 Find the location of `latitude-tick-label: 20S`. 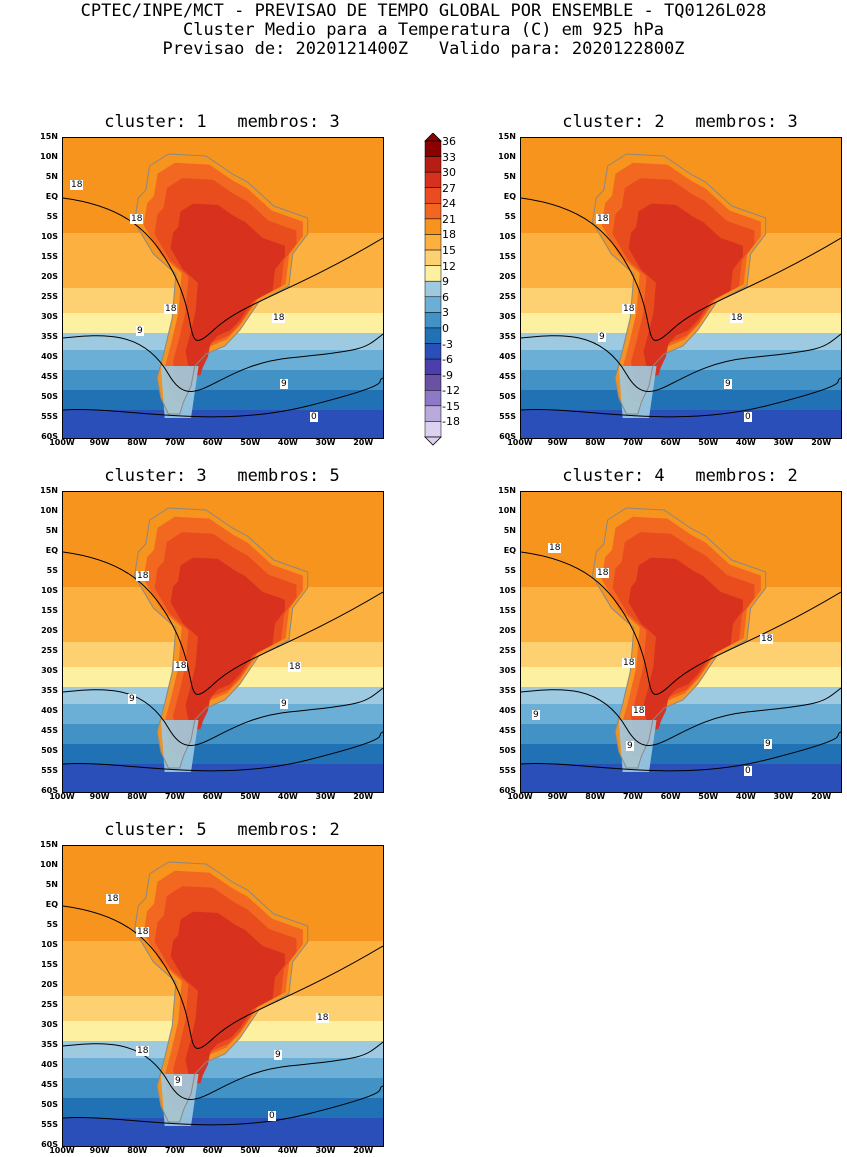

latitude-tick-label: 20S is located at coordinates (49, 276).